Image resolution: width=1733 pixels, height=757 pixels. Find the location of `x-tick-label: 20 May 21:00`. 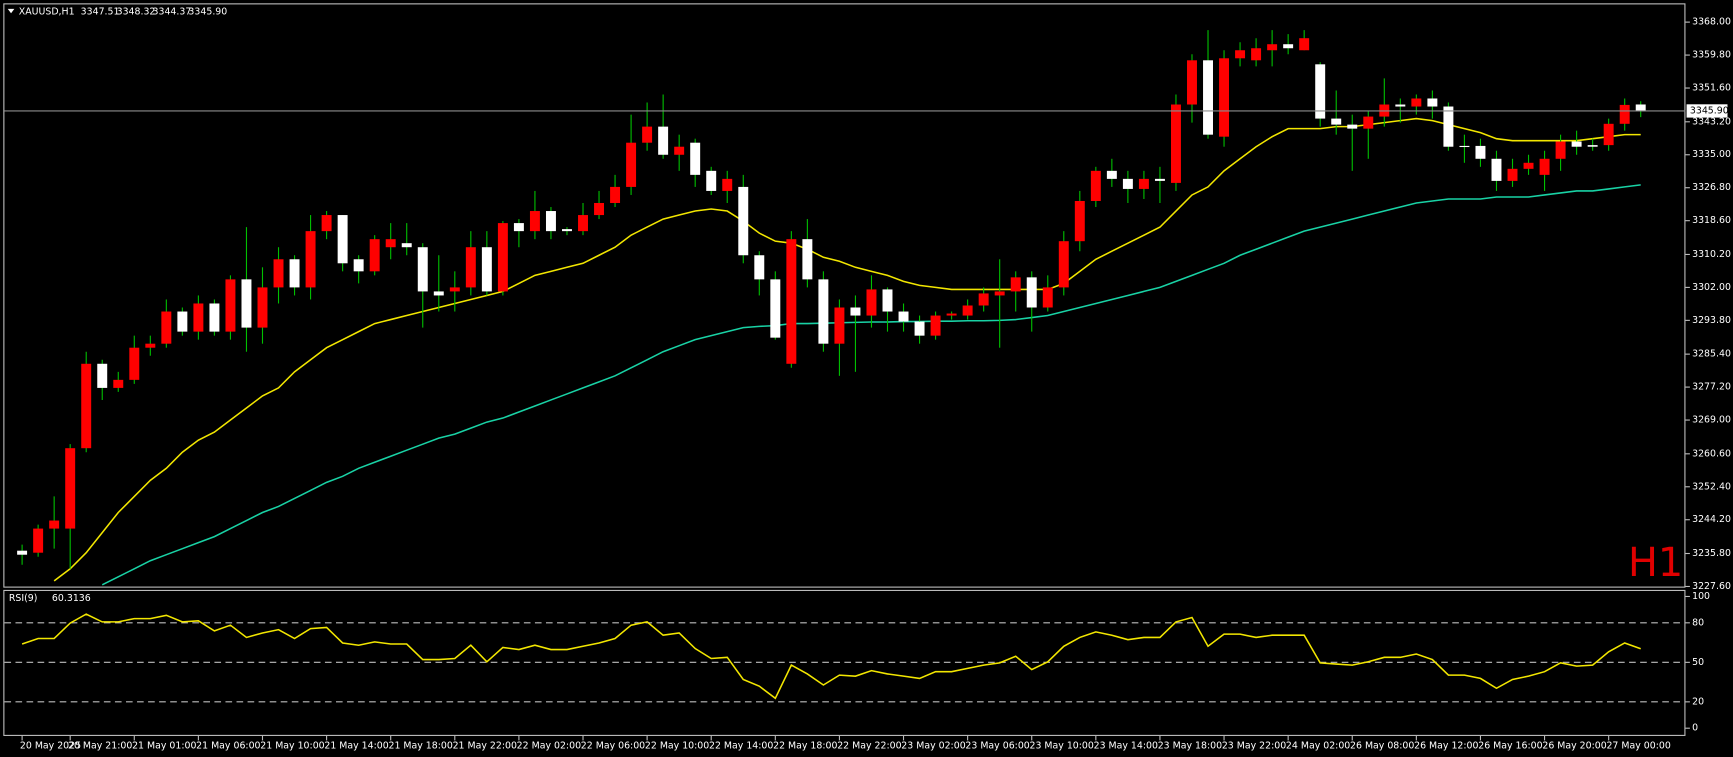

x-tick-label: 20 May 21:00 is located at coordinates (100, 745).